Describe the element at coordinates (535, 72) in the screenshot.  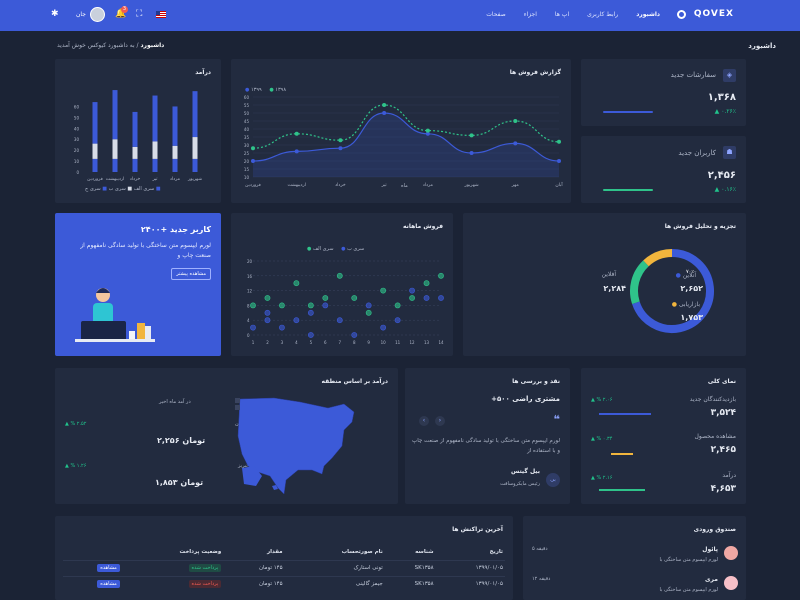
I see `card-title: گزارش فروش ها` at that location.